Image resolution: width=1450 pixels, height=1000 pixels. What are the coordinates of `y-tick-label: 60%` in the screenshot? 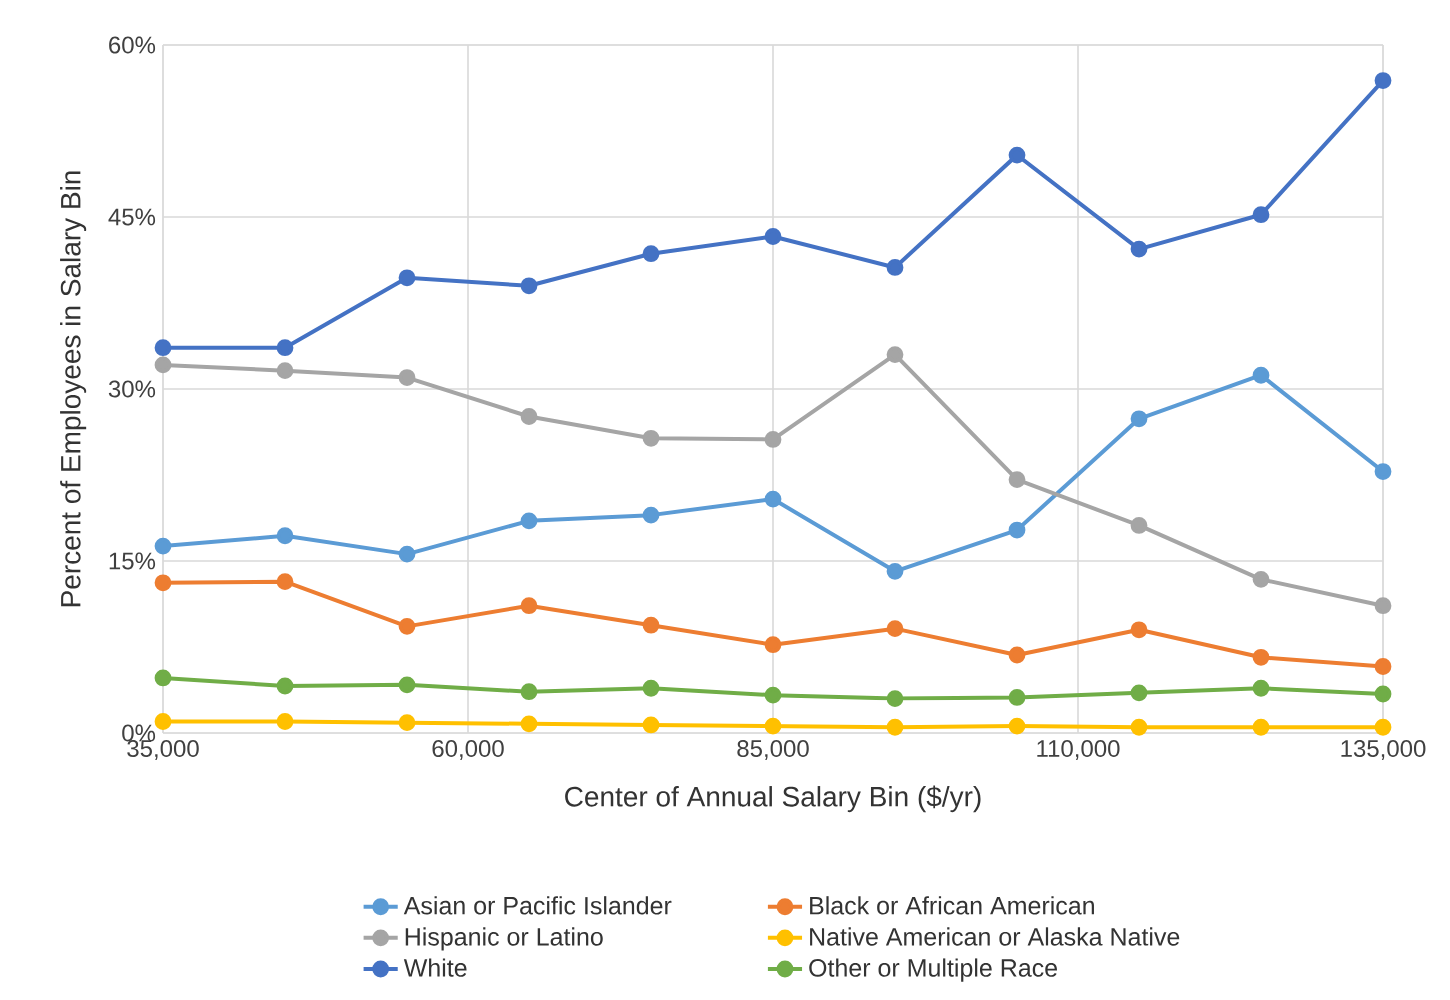 It's located at (132, 45).